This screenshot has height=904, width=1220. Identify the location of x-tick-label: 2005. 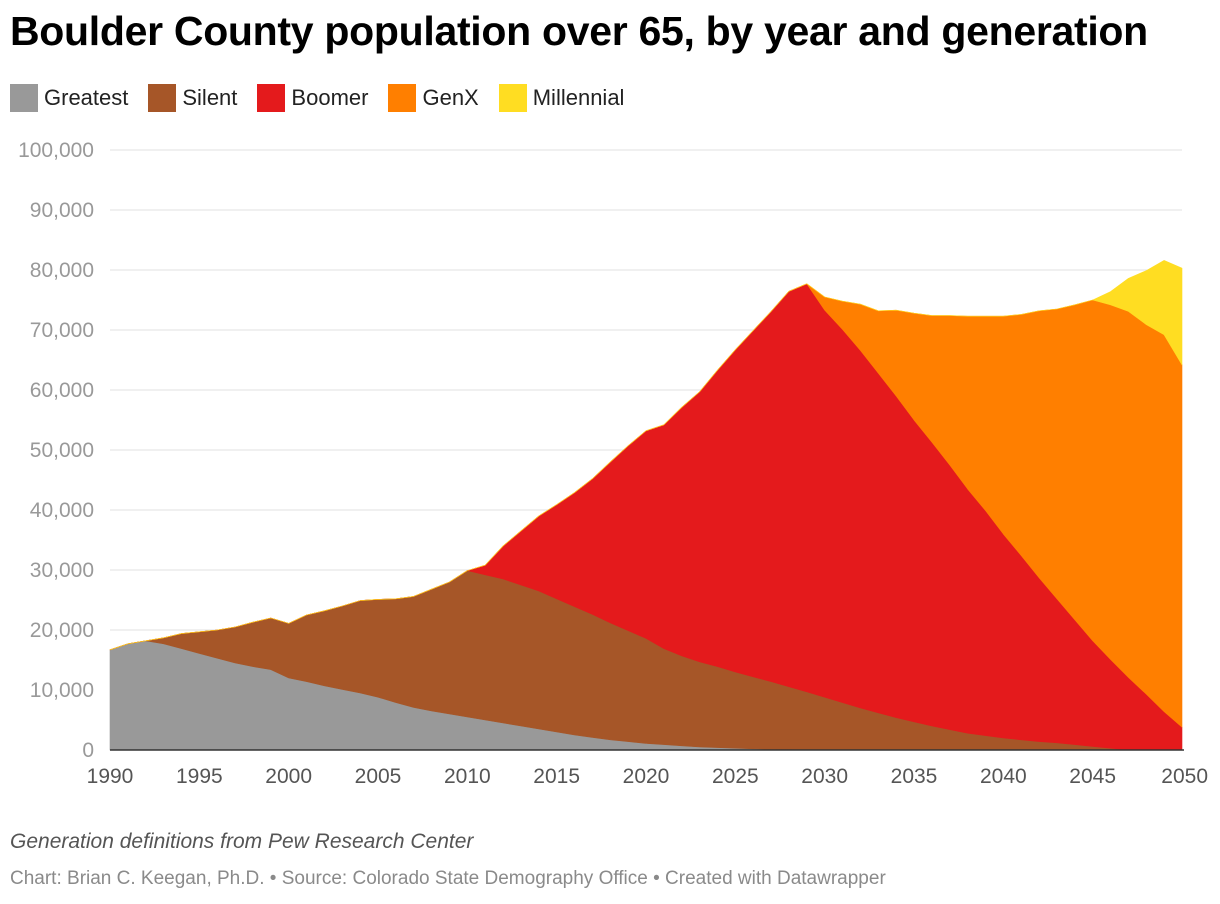
(378, 776).